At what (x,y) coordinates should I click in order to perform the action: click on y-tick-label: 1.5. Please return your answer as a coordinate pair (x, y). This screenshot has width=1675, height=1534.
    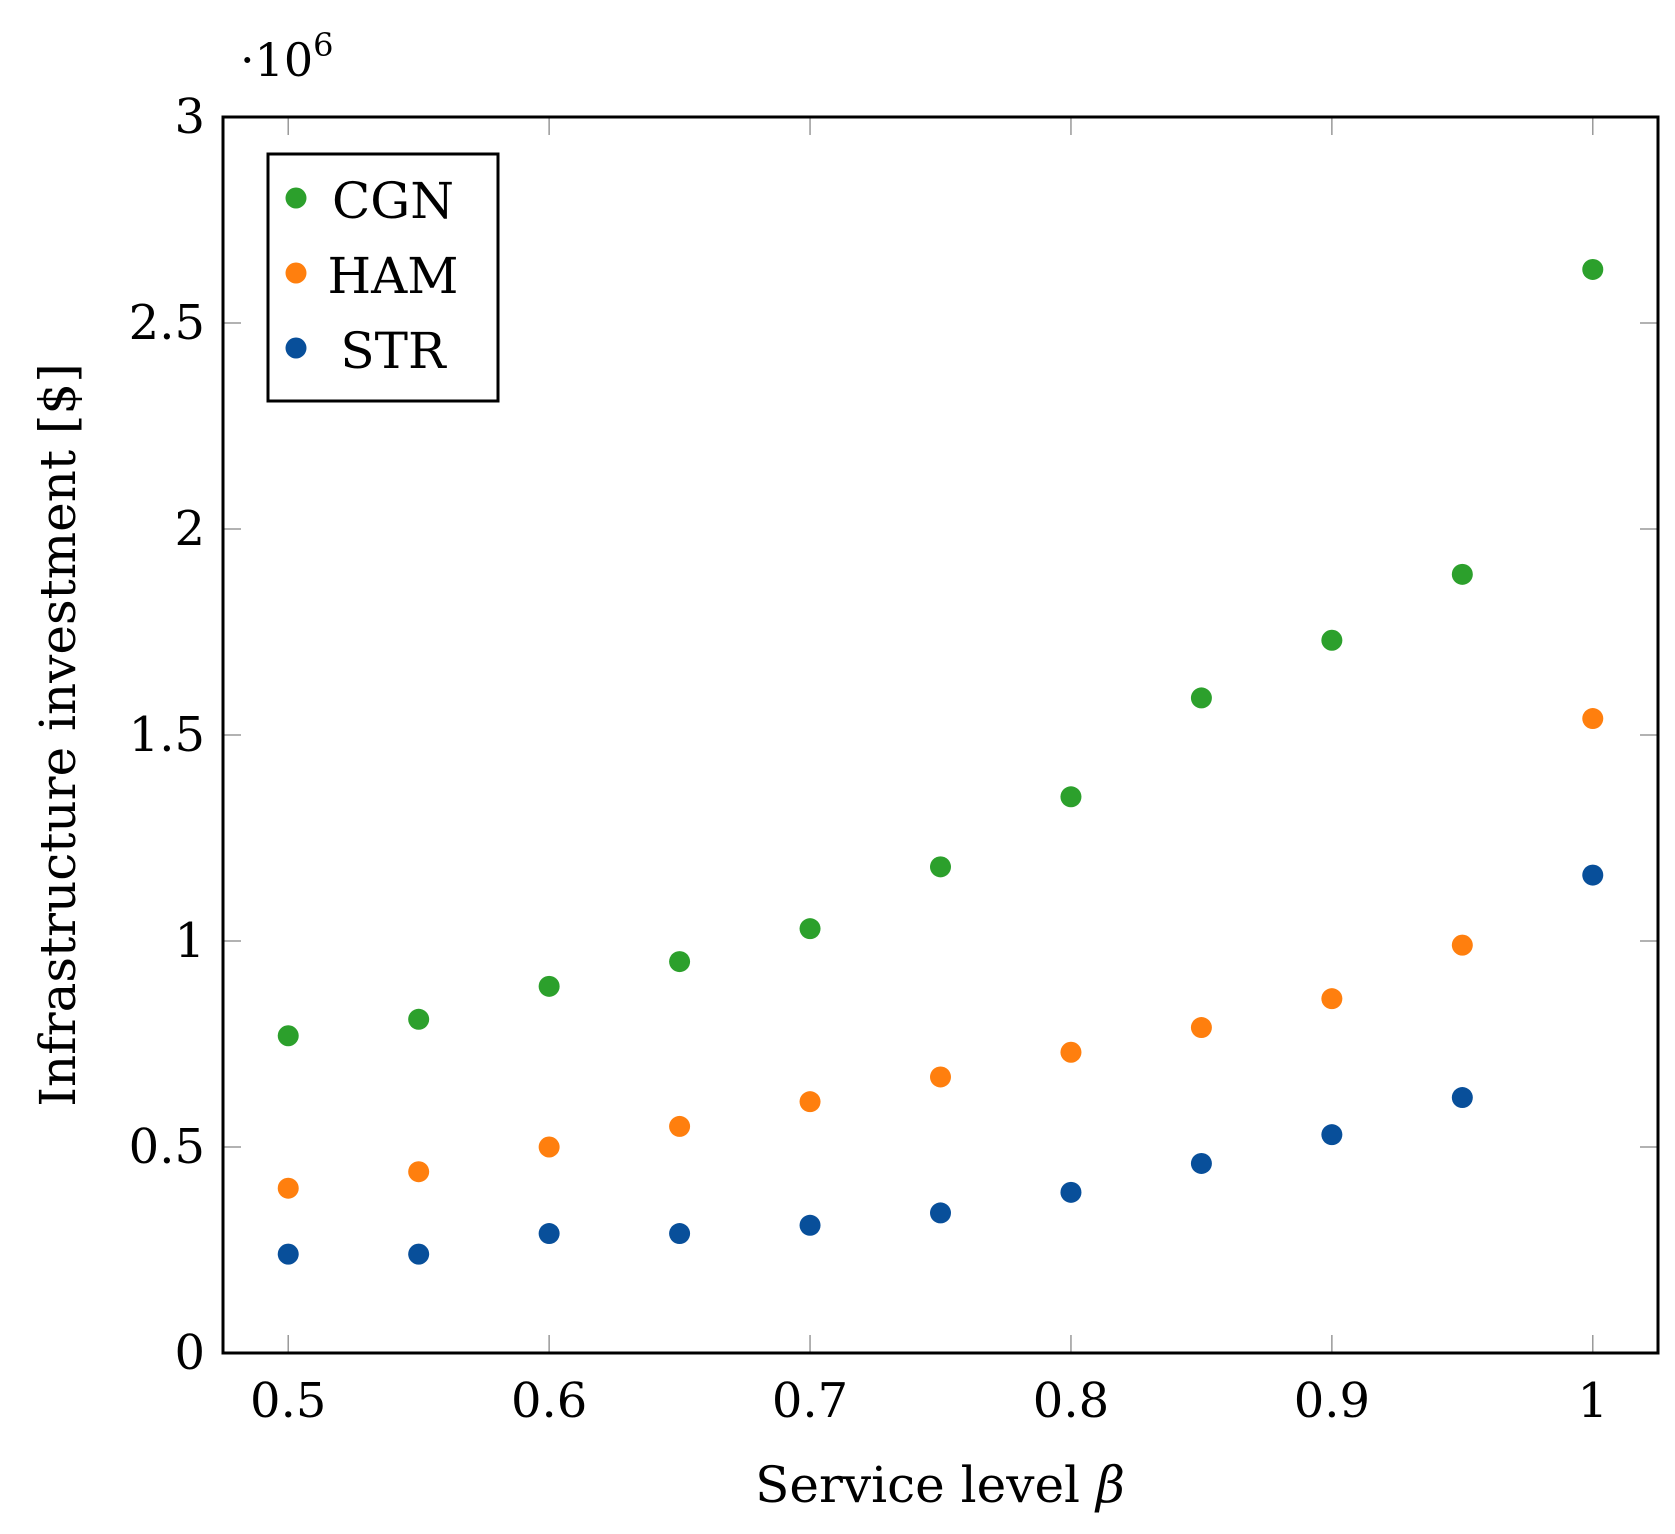
    Looking at the image, I should click on (167, 735).